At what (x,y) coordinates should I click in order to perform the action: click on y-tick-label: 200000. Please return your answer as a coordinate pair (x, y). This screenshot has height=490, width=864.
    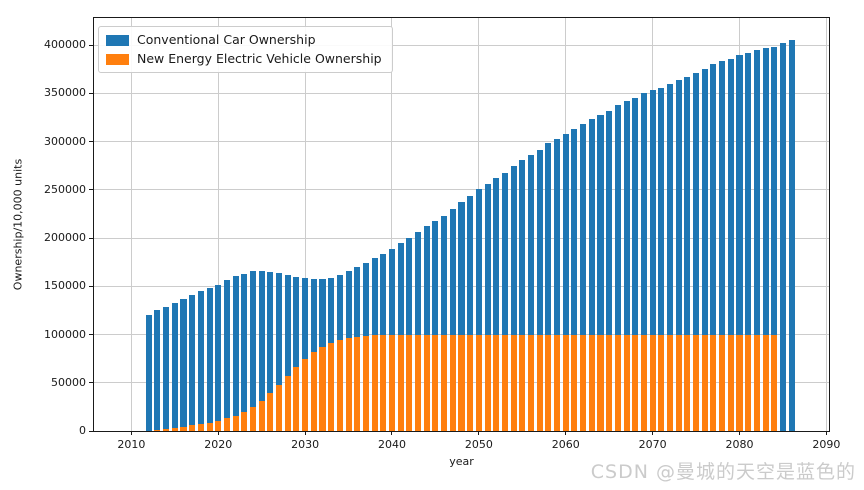
    Looking at the image, I should click on (65, 237).